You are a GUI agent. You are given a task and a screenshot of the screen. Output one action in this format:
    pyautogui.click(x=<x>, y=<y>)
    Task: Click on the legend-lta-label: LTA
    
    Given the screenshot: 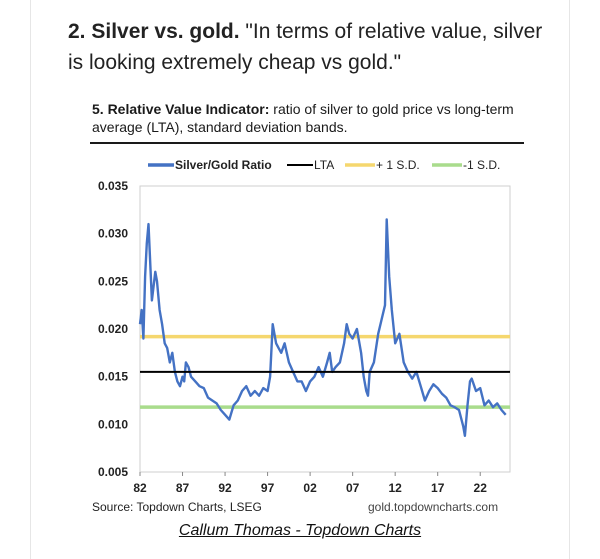 What is the action you would take?
    pyautogui.click(x=324, y=165)
    